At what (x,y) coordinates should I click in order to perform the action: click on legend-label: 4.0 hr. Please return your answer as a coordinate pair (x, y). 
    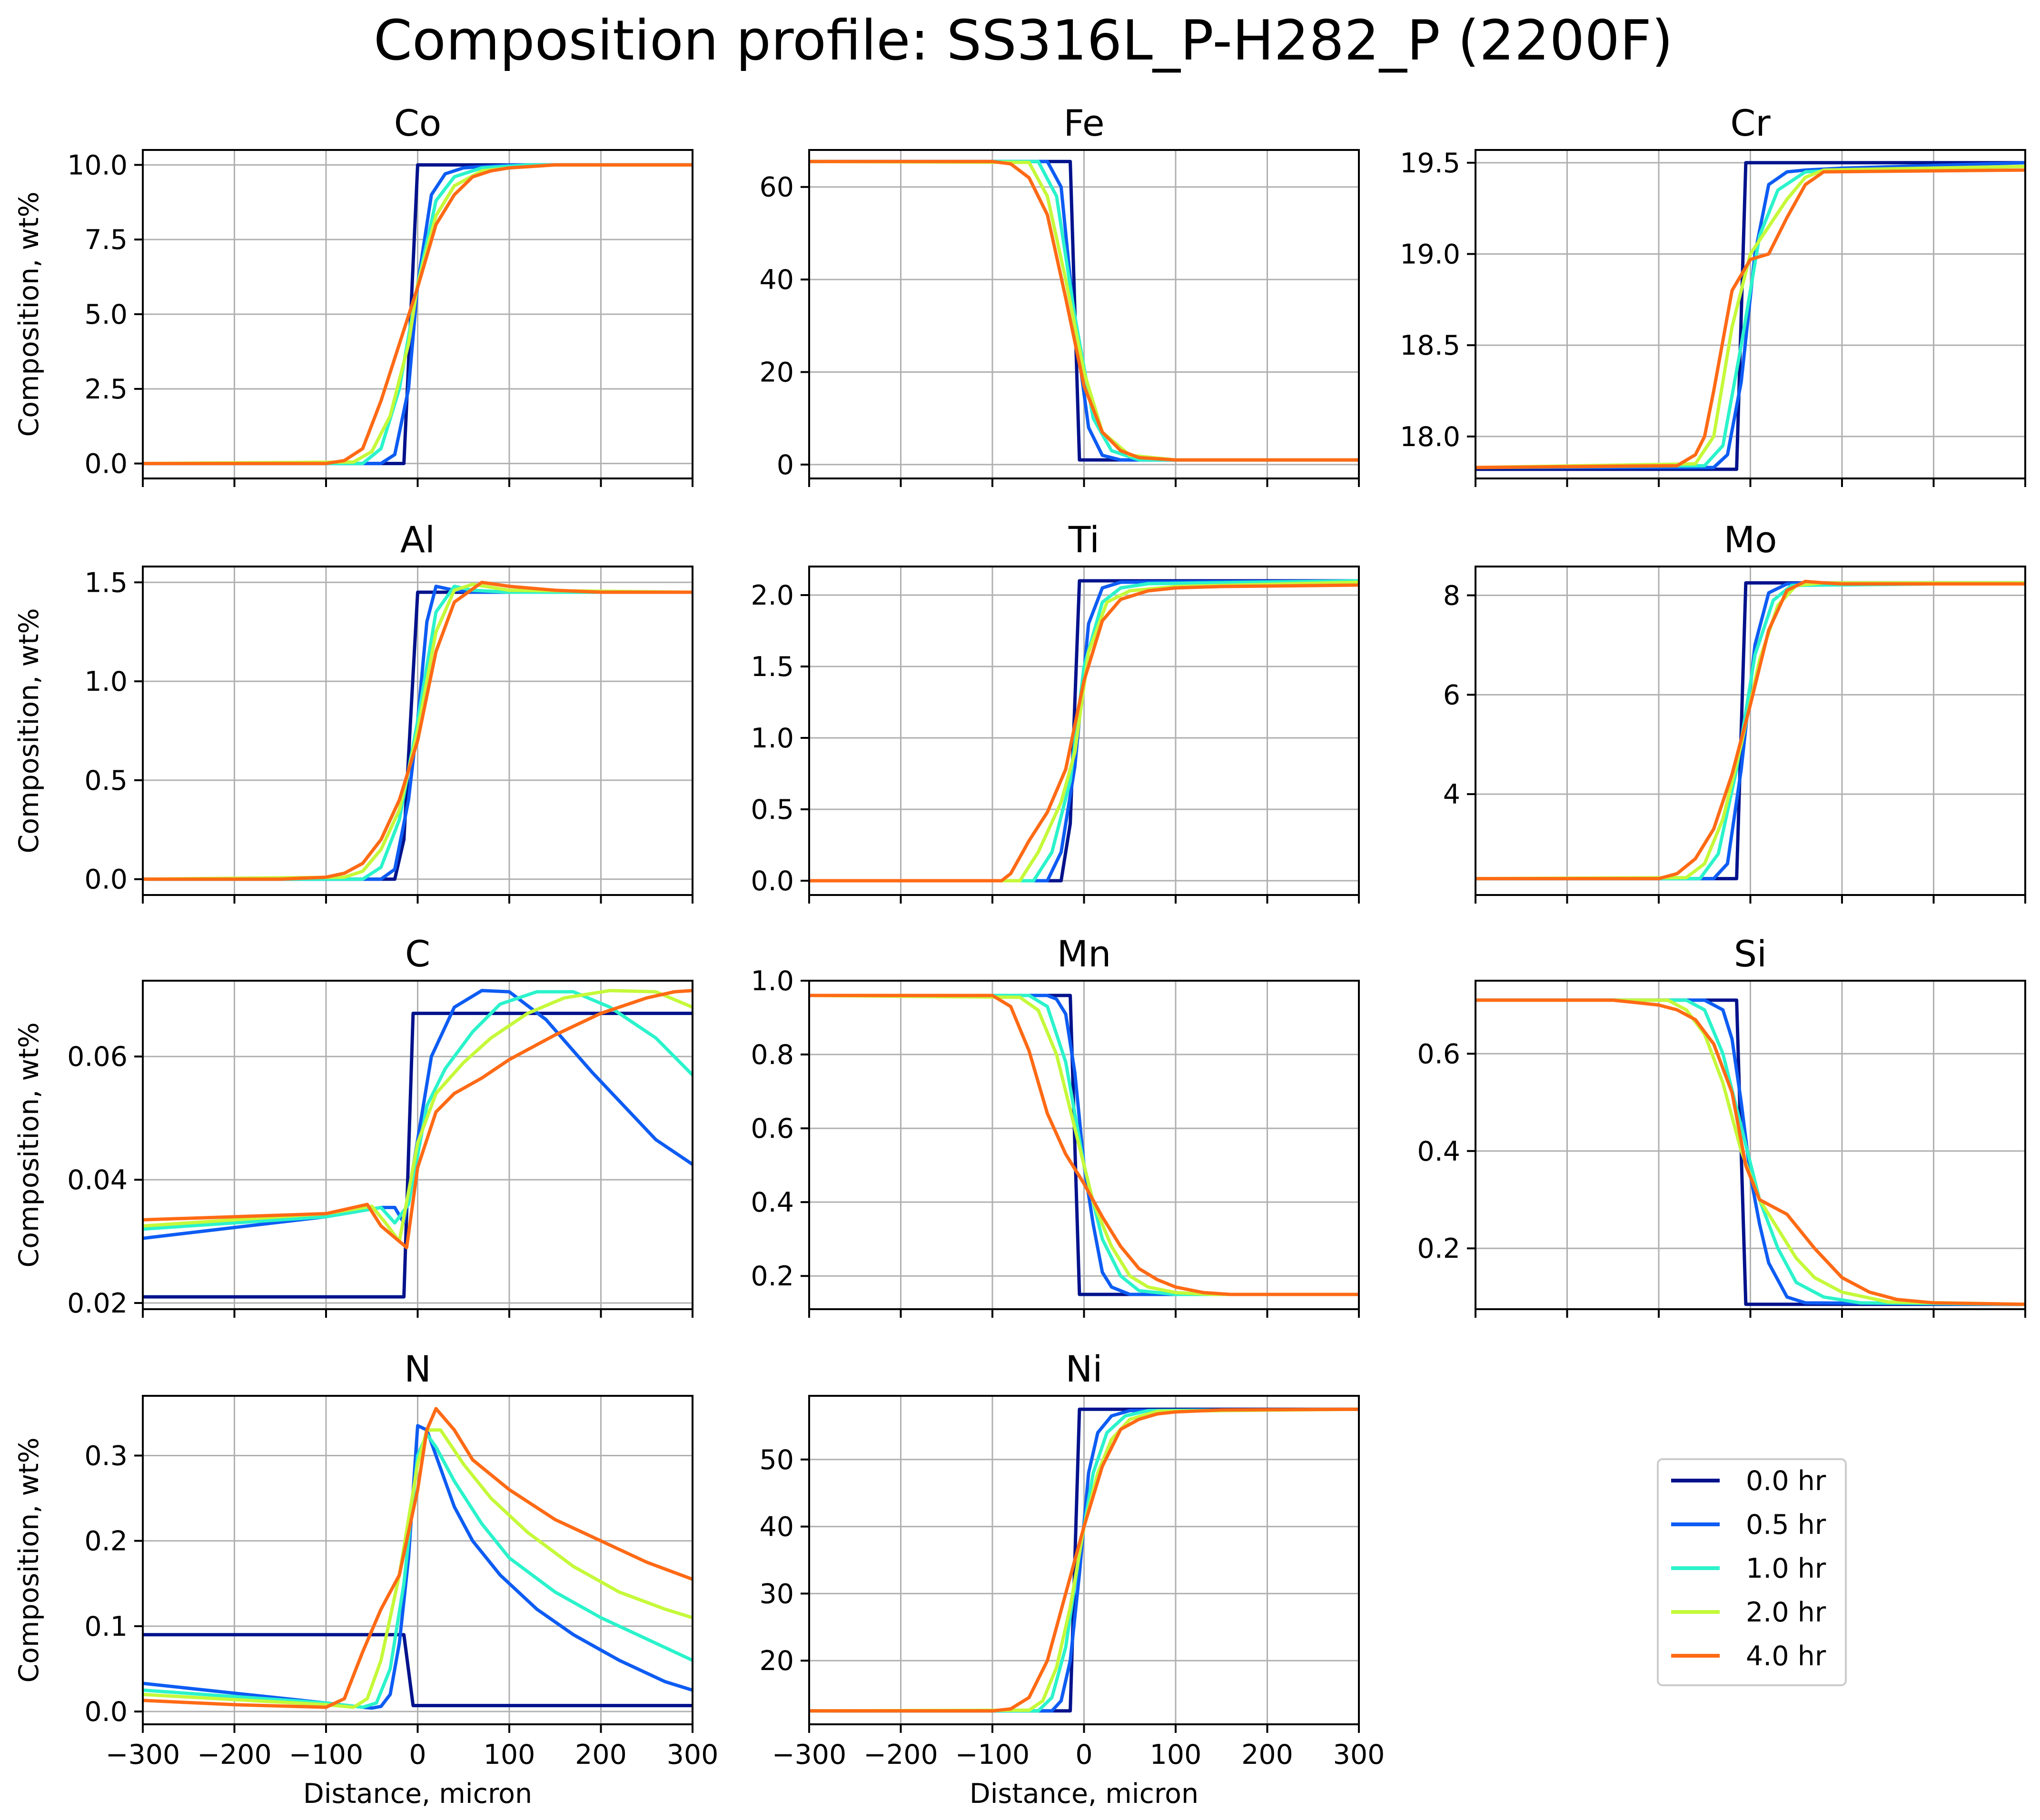
    Looking at the image, I should click on (1786, 1656).